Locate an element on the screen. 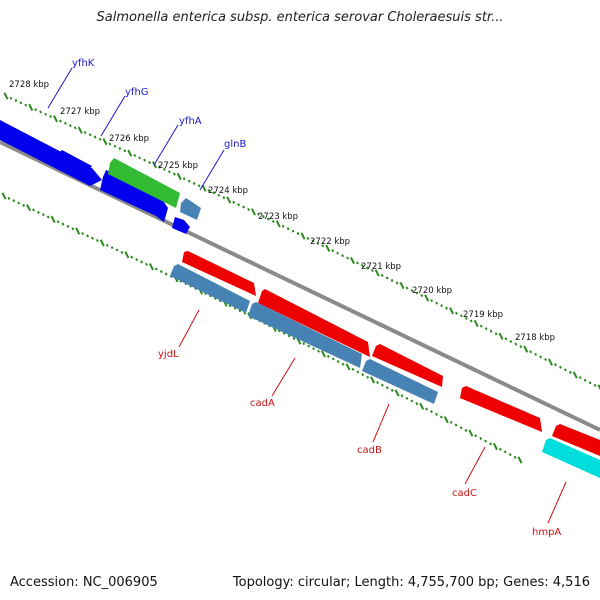 The width and height of the screenshot is (600, 600). gene-yfhG-small is located at coordinates (181, 225).